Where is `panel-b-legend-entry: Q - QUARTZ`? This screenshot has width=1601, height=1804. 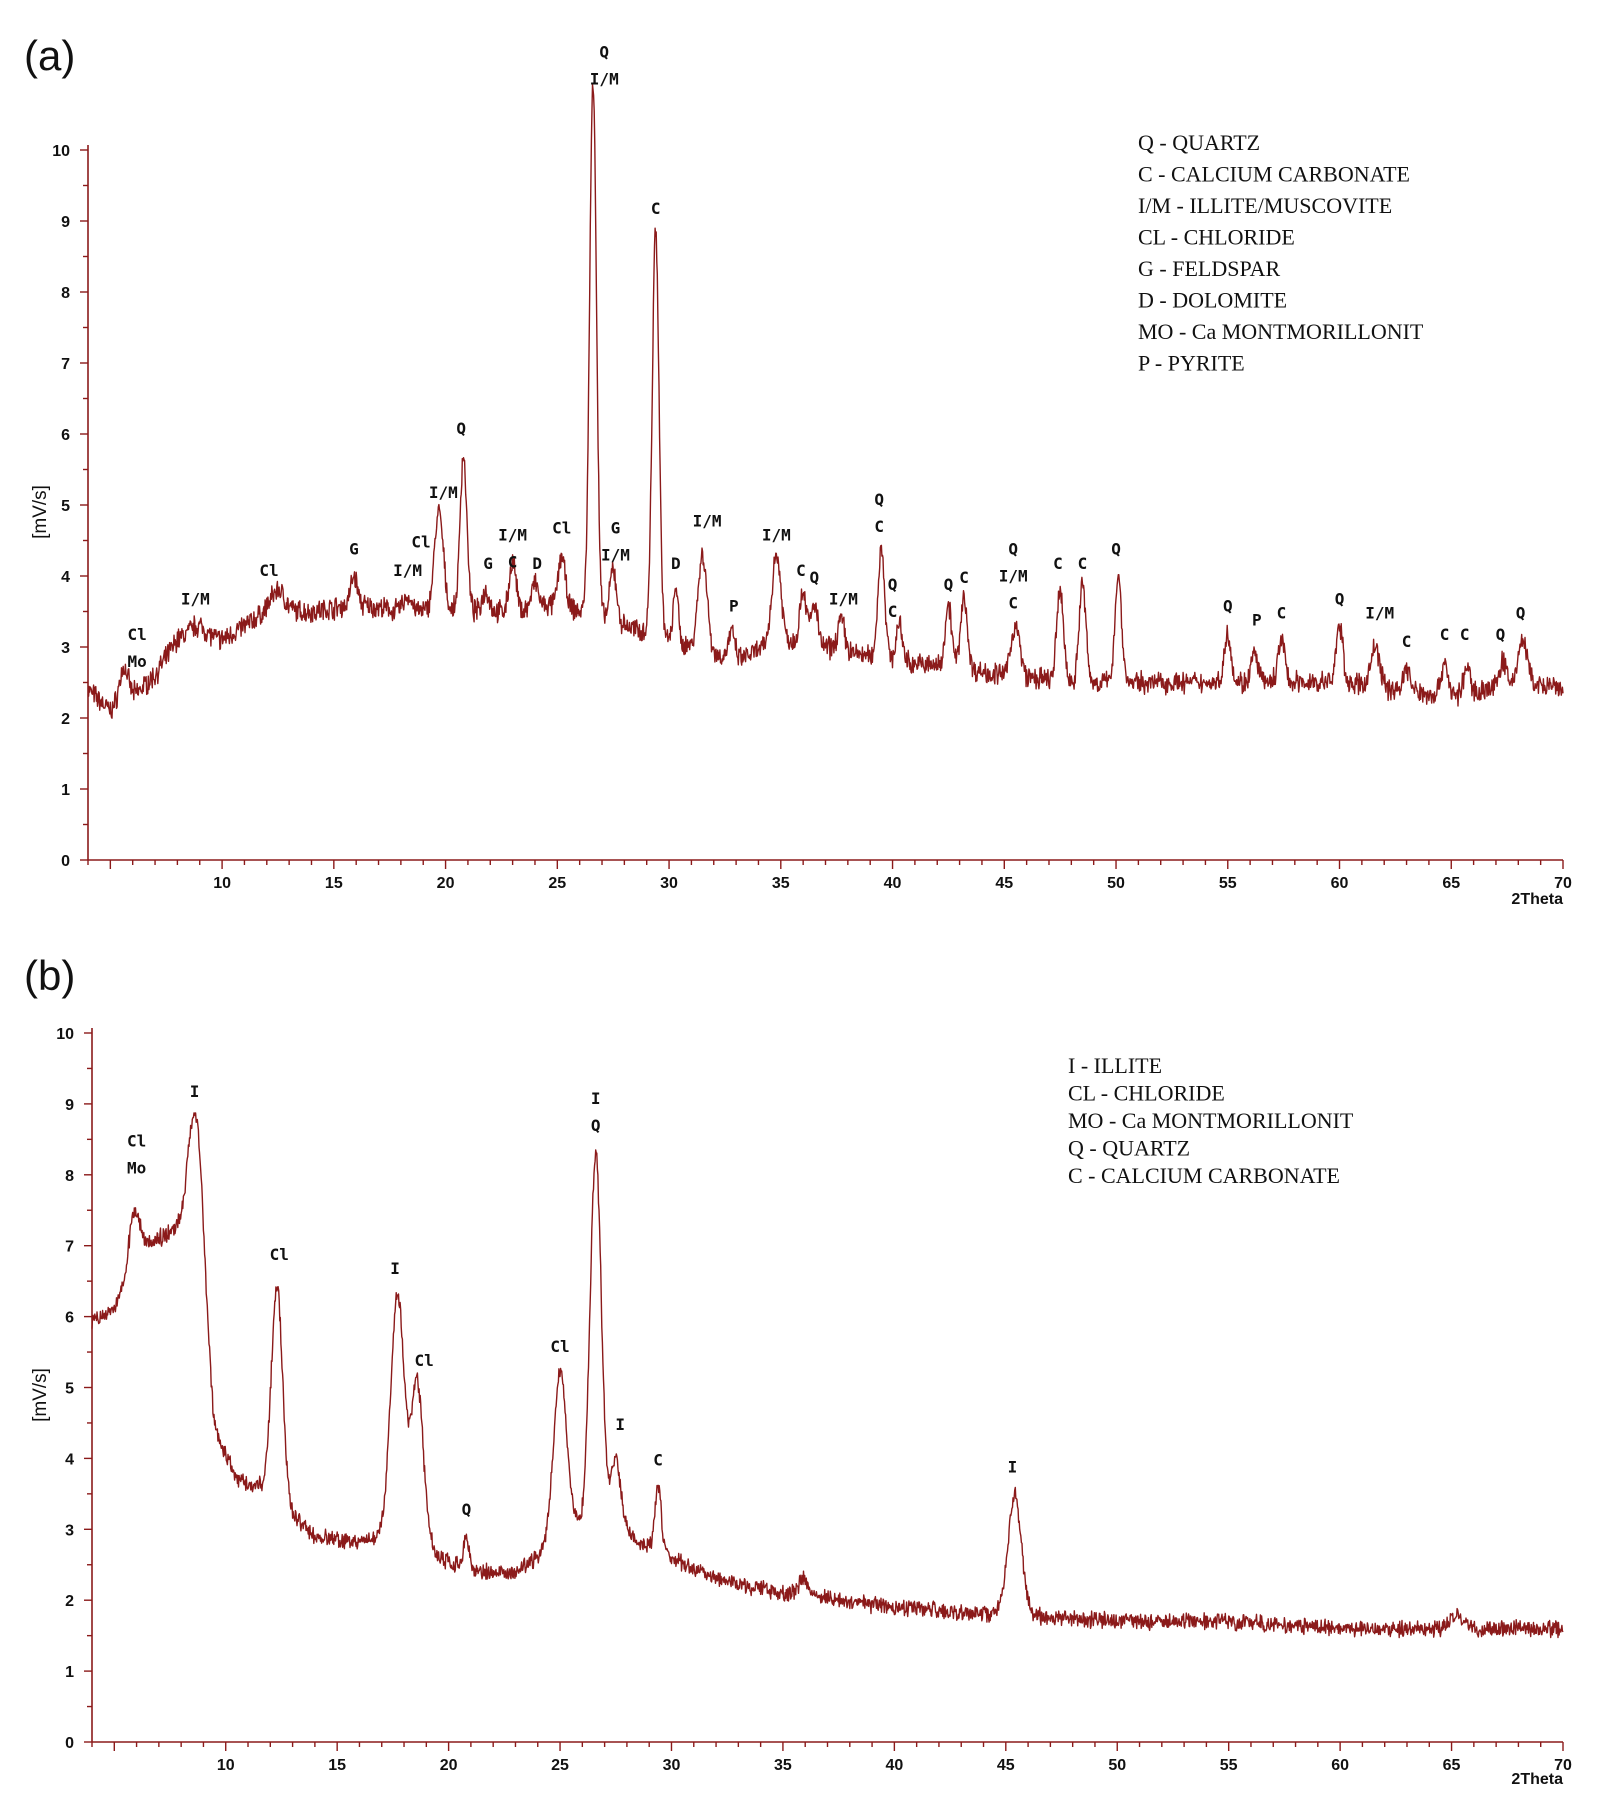
panel-b-legend-entry: Q - QUARTZ is located at coordinates (1129, 1148).